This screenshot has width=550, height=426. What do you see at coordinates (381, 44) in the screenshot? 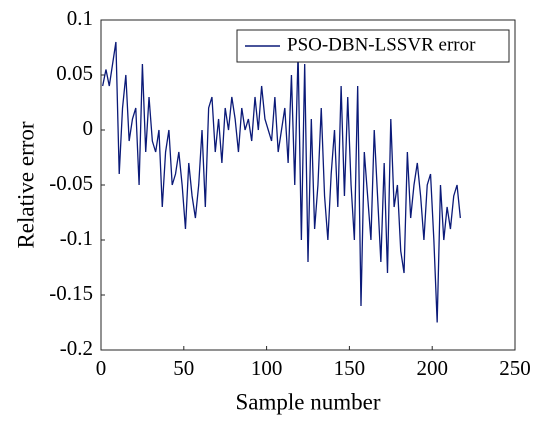
I see `legend-label: PSO-DBN-LSSVR error` at bounding box center [381, 44].